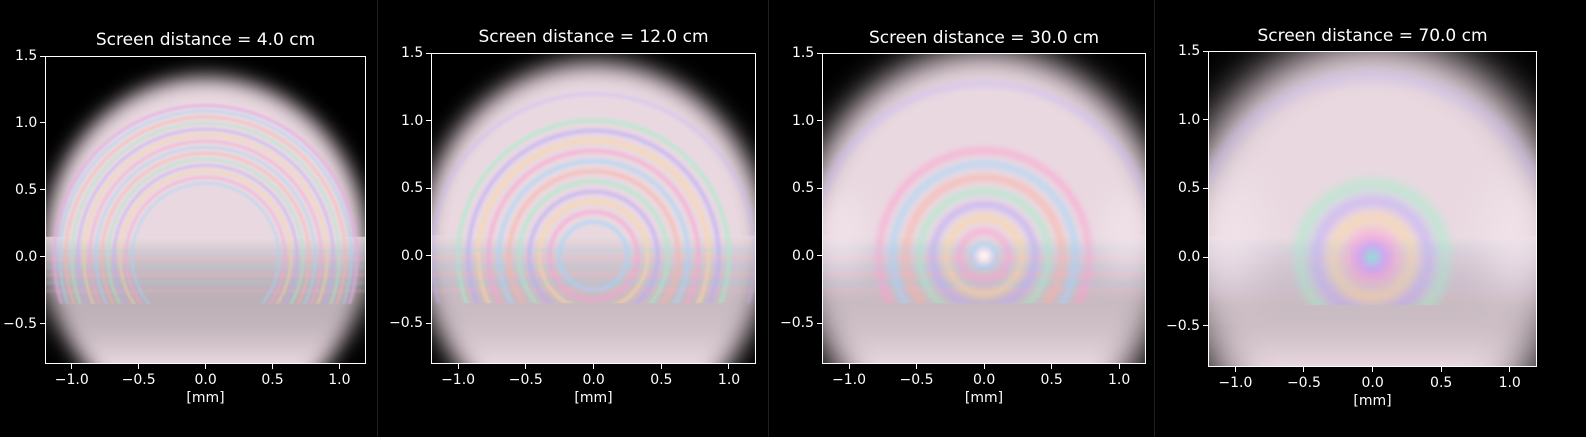 Image resolution: width=1586 pixels, height=437 pixels. I want to click on panel-title: Screen distance = 12.0 cm, so click(593, 37).